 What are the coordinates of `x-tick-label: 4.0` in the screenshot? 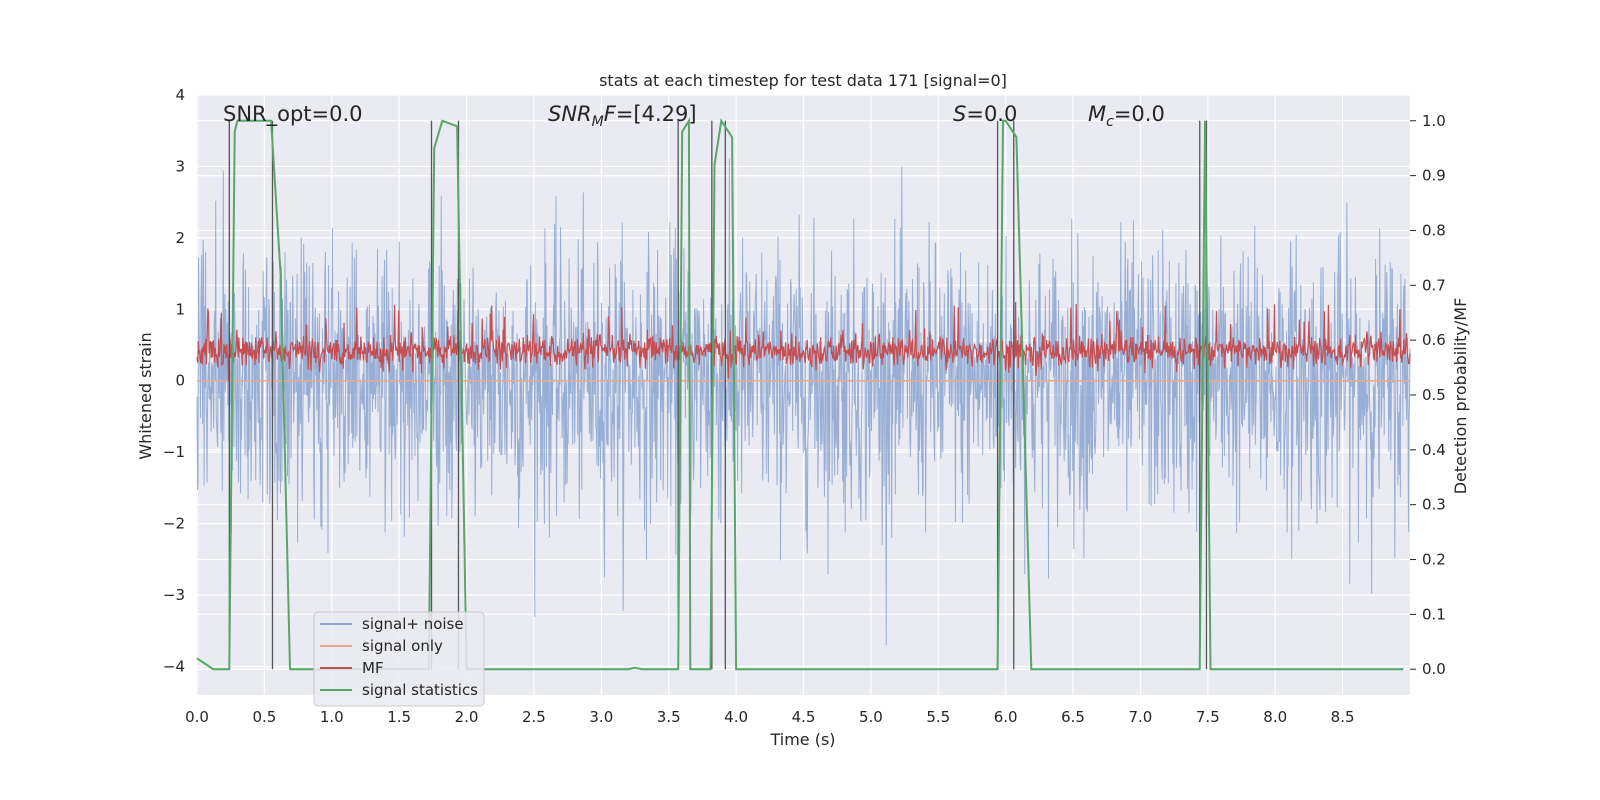 It's located at (736, 717).